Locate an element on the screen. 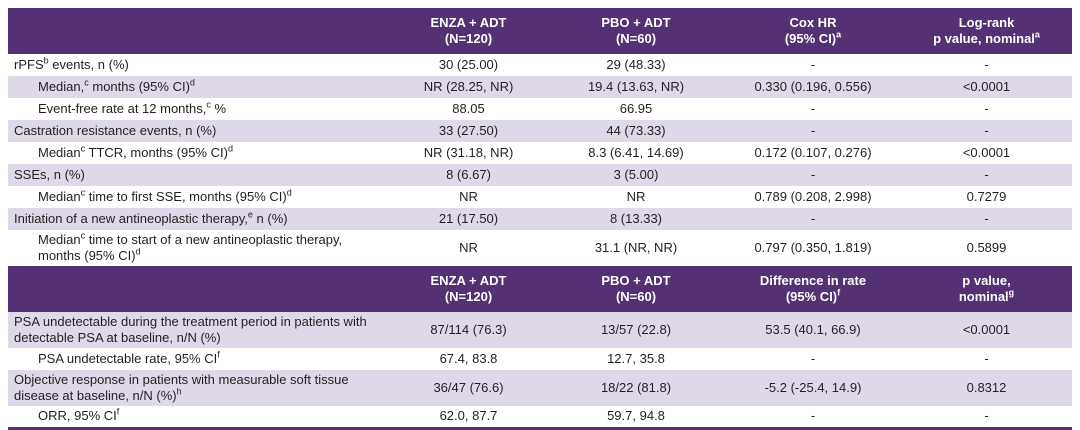  data-cell: 30 (25.00) is located at coordinates (468, 65).